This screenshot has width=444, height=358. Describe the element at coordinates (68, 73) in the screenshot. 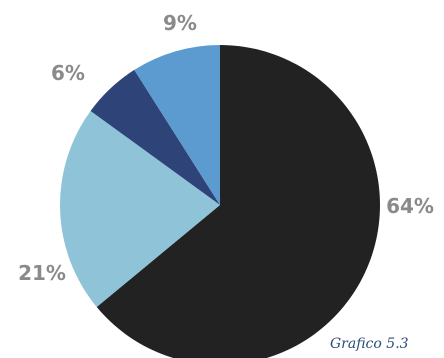

I see `slice-label-6: 6%` at that location.